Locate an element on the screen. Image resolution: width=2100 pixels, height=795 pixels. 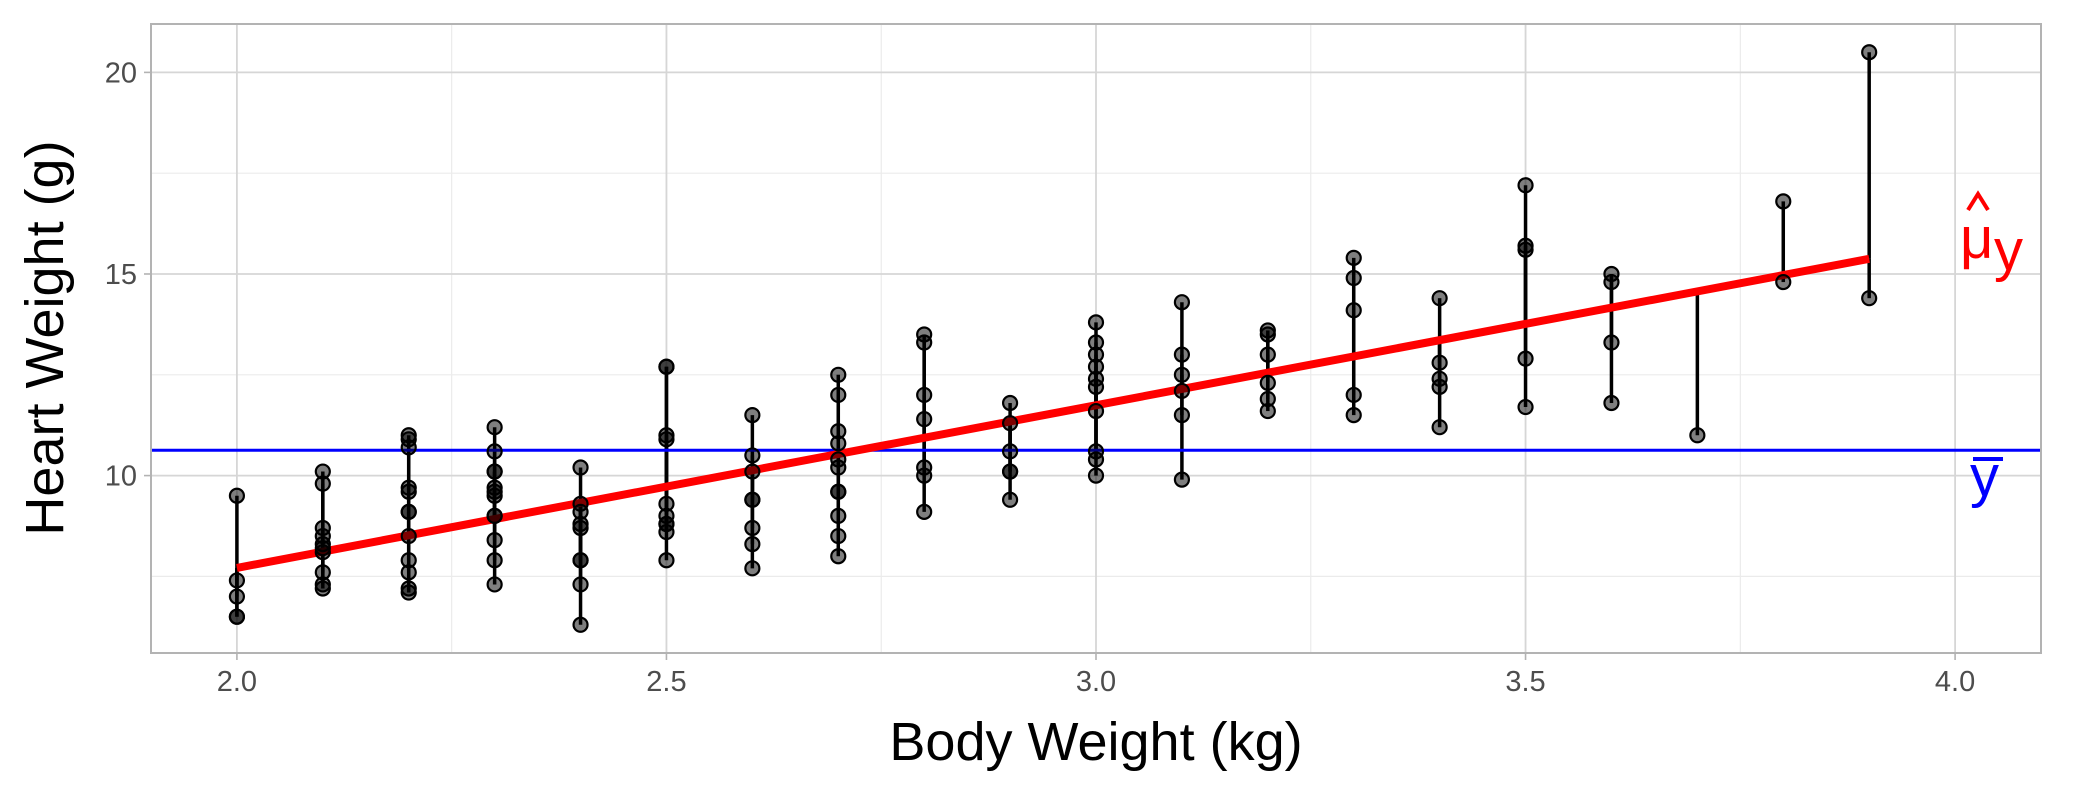
fit-label-subscript: y is located at coordinates (2008, 250).